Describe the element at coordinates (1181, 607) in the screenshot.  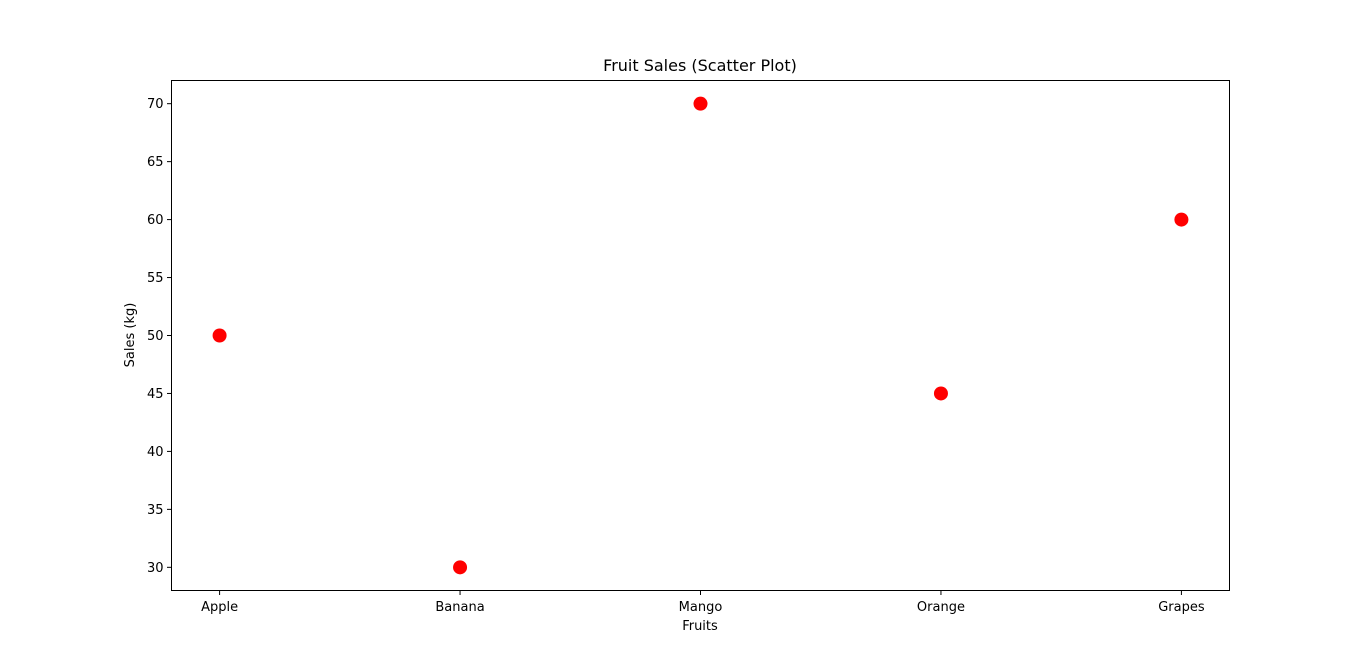
I see `x-tick-label: Grapes` at that location.